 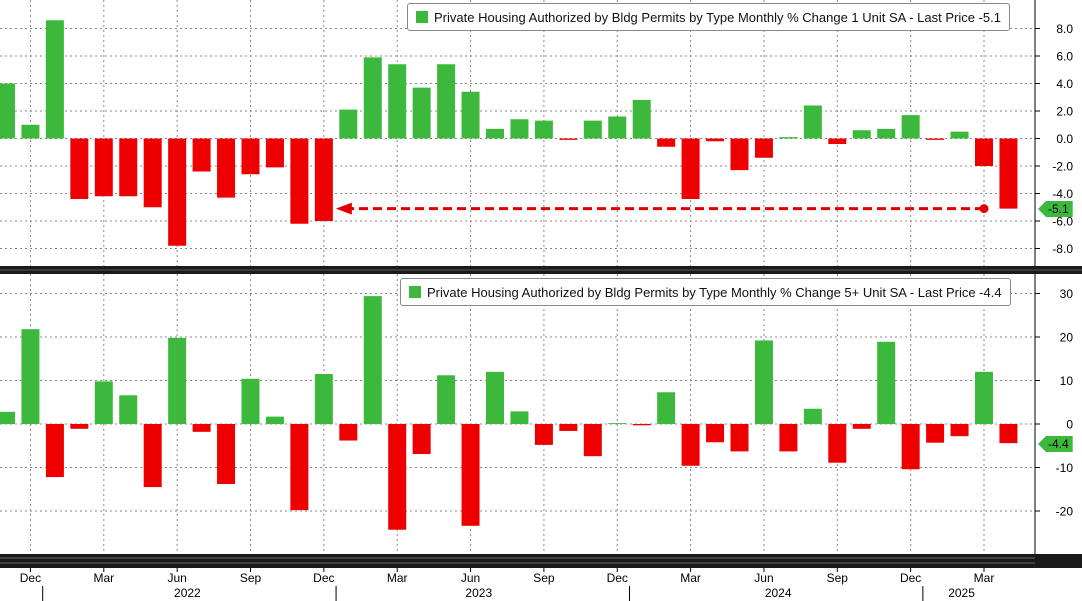 I want to click on y-tick-label: 8.0, so click(x=1064, y=29).